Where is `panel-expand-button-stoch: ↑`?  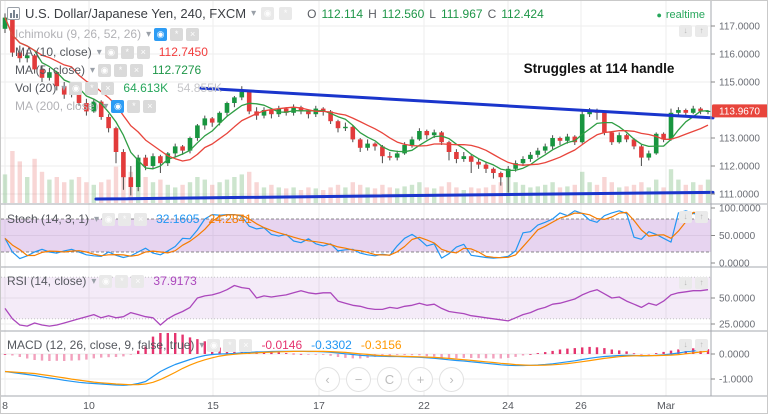 panel-expand-button-stoch: ↑ is located at coordinates (701, 217).